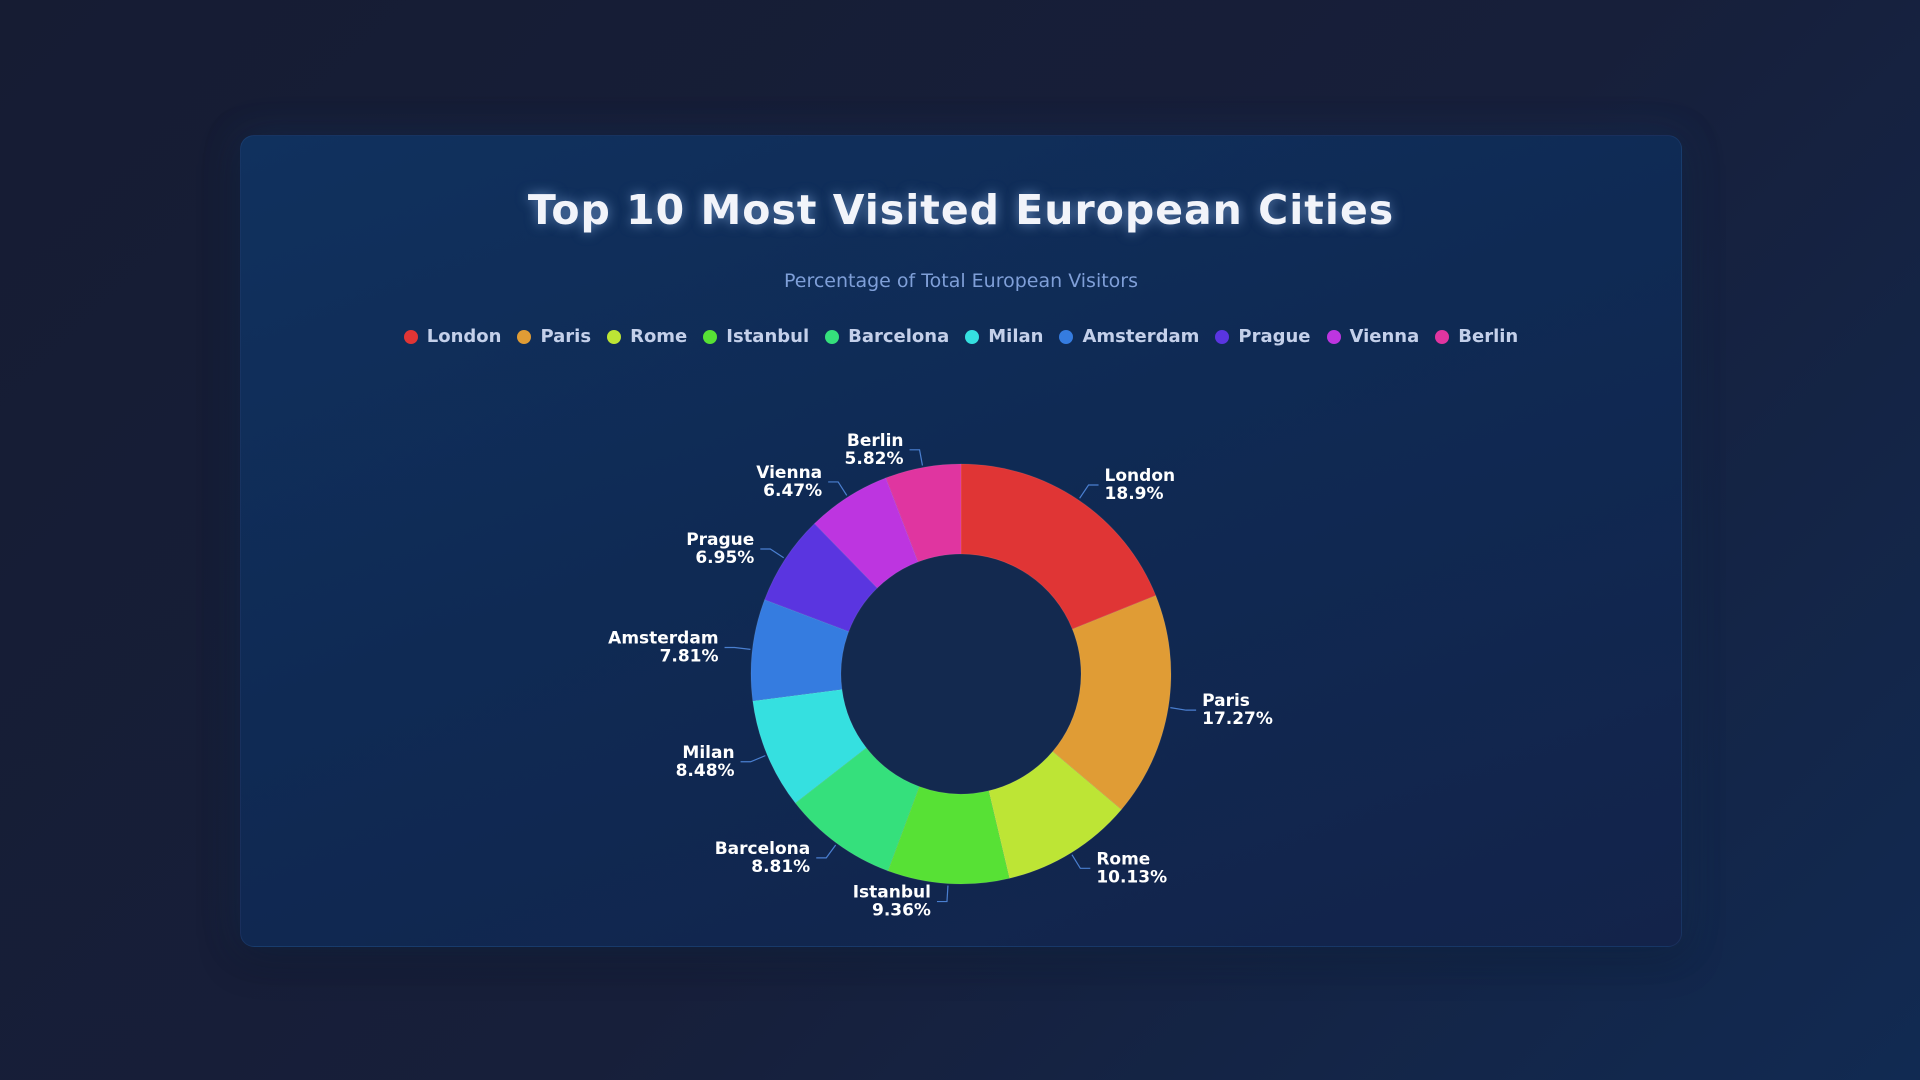 This screenshot has width=1920, height=1080. I want to click on legend-label: Vienna, so click(1384, 336).